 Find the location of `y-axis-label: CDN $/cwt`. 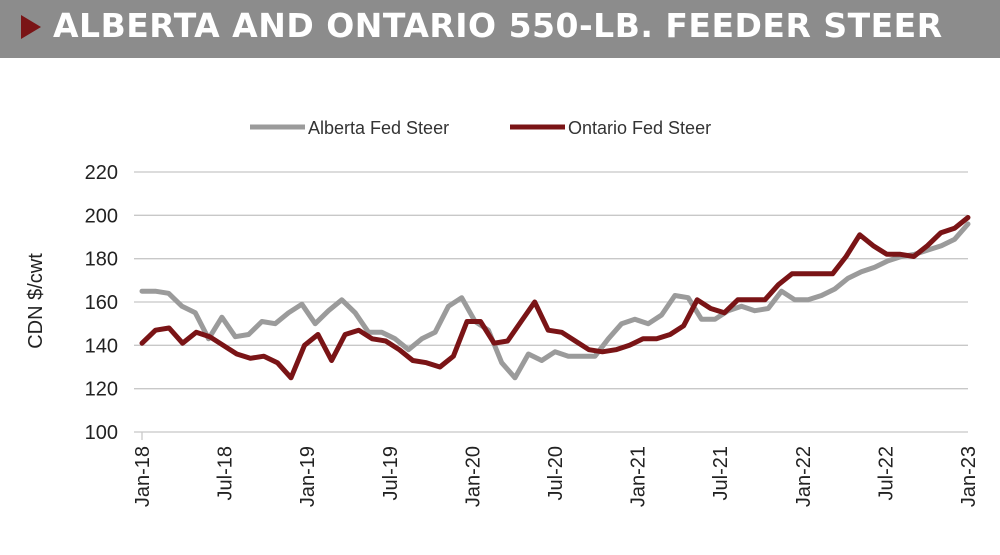

y-axis-label: CDN $/cwt is located at coordinates (36, 301).